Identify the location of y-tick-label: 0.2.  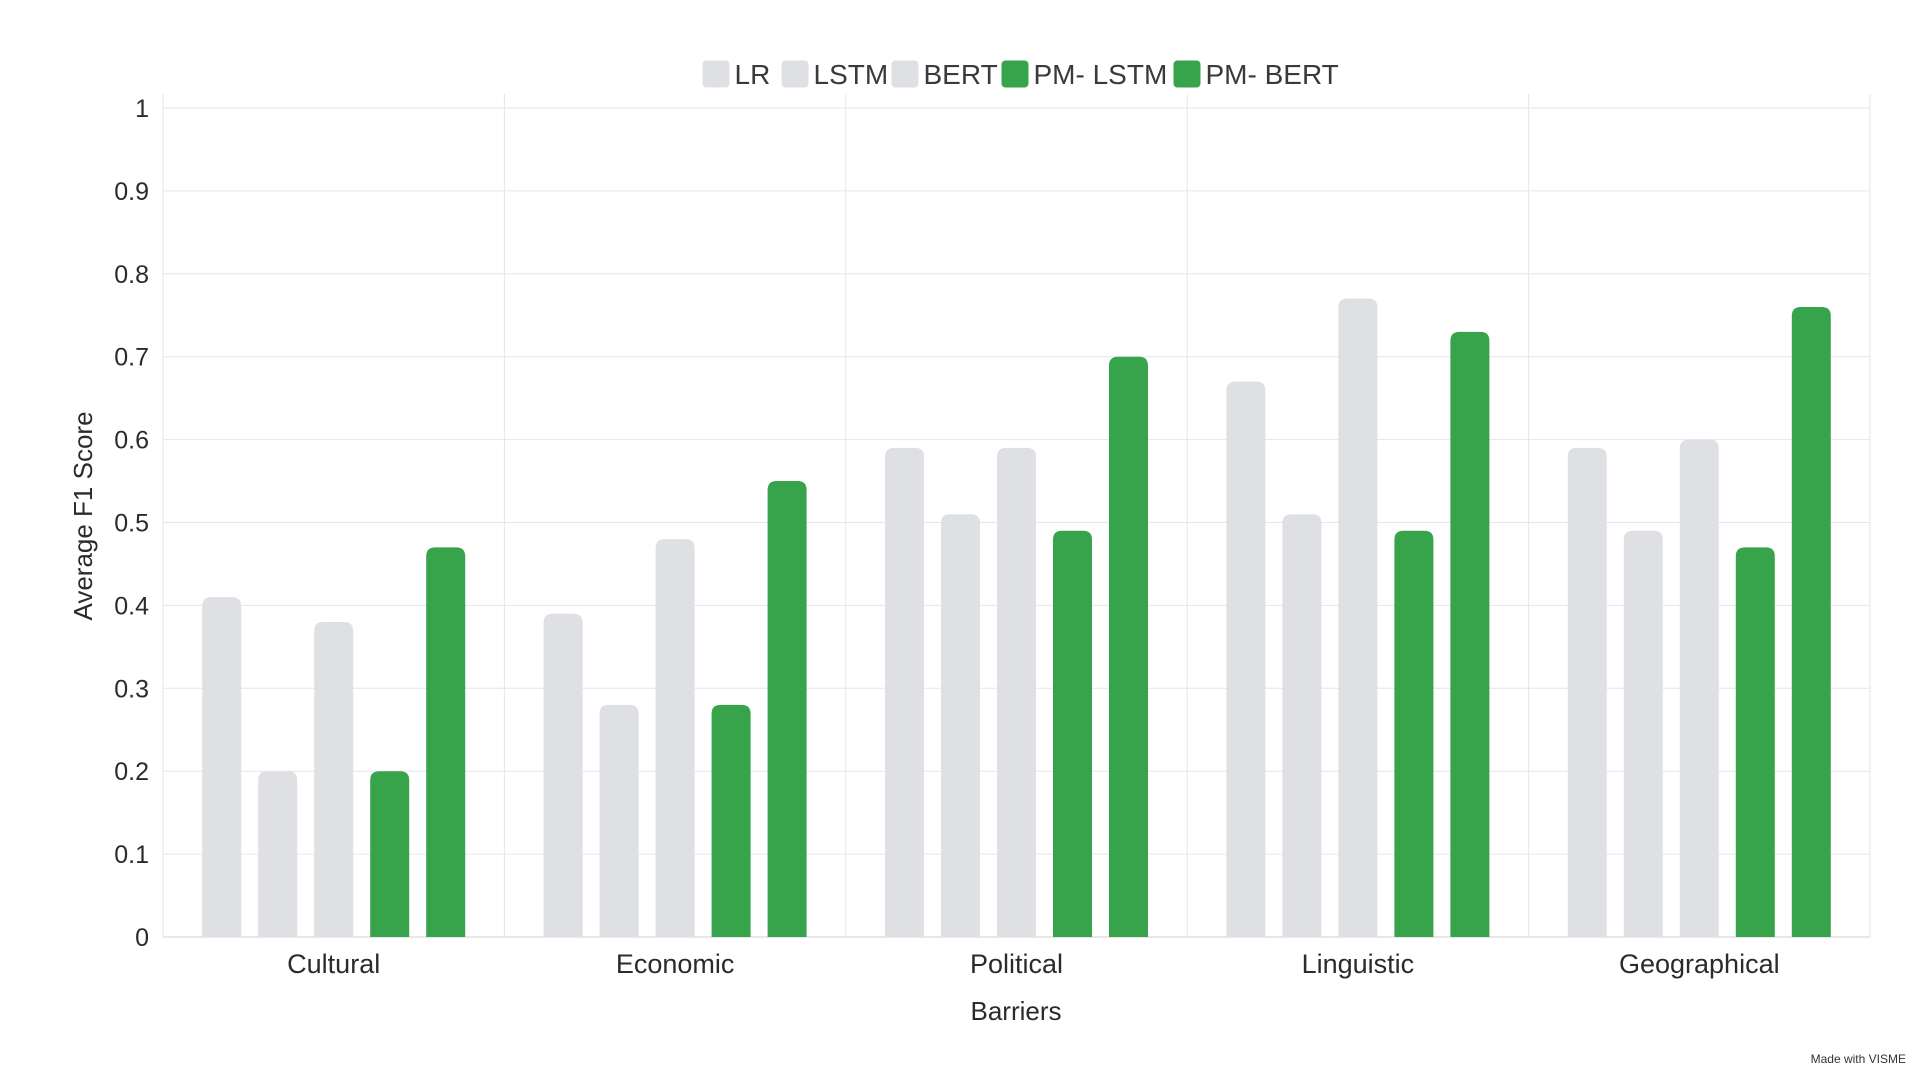
(131, 772).